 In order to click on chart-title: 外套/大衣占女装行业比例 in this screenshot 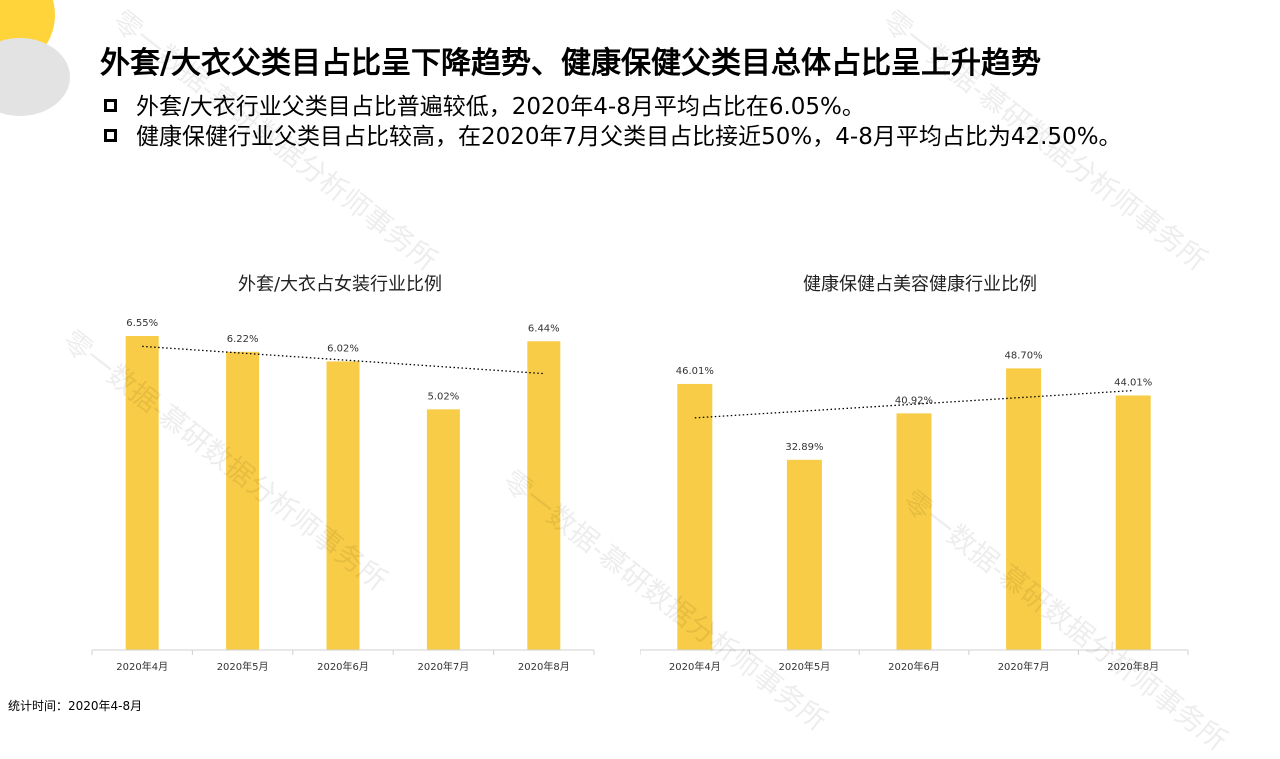, I will do `click(340, 284)`.